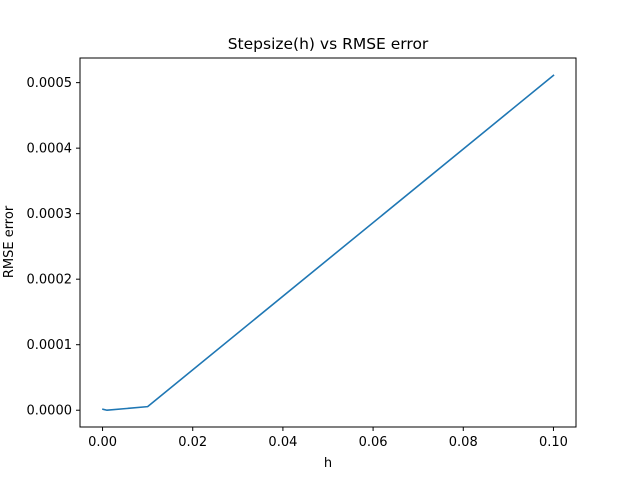 This screenshot has height=480, width=640. I want to click on x-tick-label: 0.00, so click(102, 442).